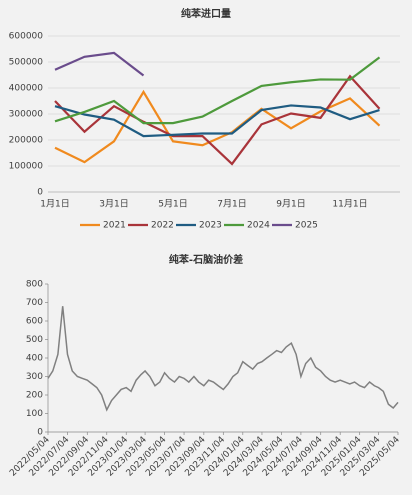 The image size is (412, 495). Describe the element at coordinates (34, 340) in the screenshot. I see `y-tick-label: 500` at that location.